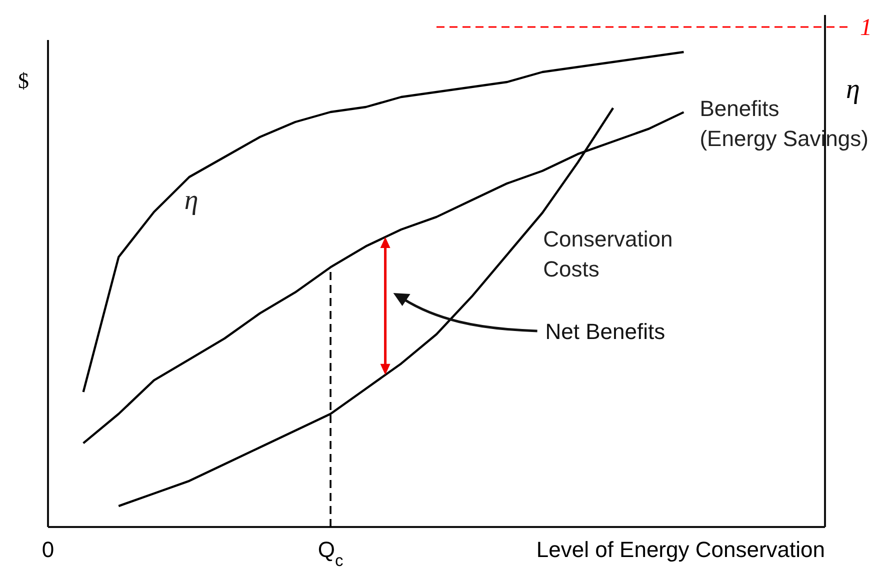  I want to click on x-tick-label: Q$_{c}$, so click(331, 552).